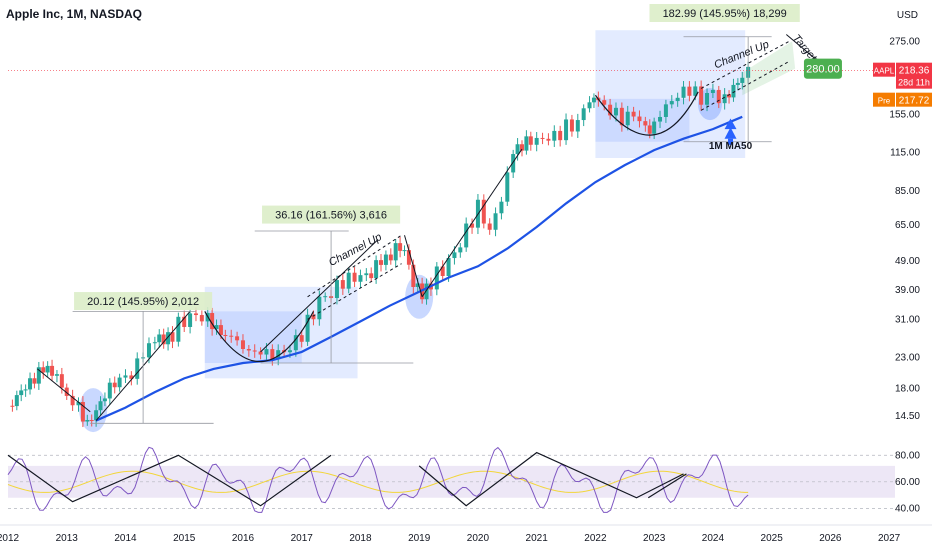 The height and width of the screenshot is (550, 932). I want to click on target-badge, so click(822, 68).